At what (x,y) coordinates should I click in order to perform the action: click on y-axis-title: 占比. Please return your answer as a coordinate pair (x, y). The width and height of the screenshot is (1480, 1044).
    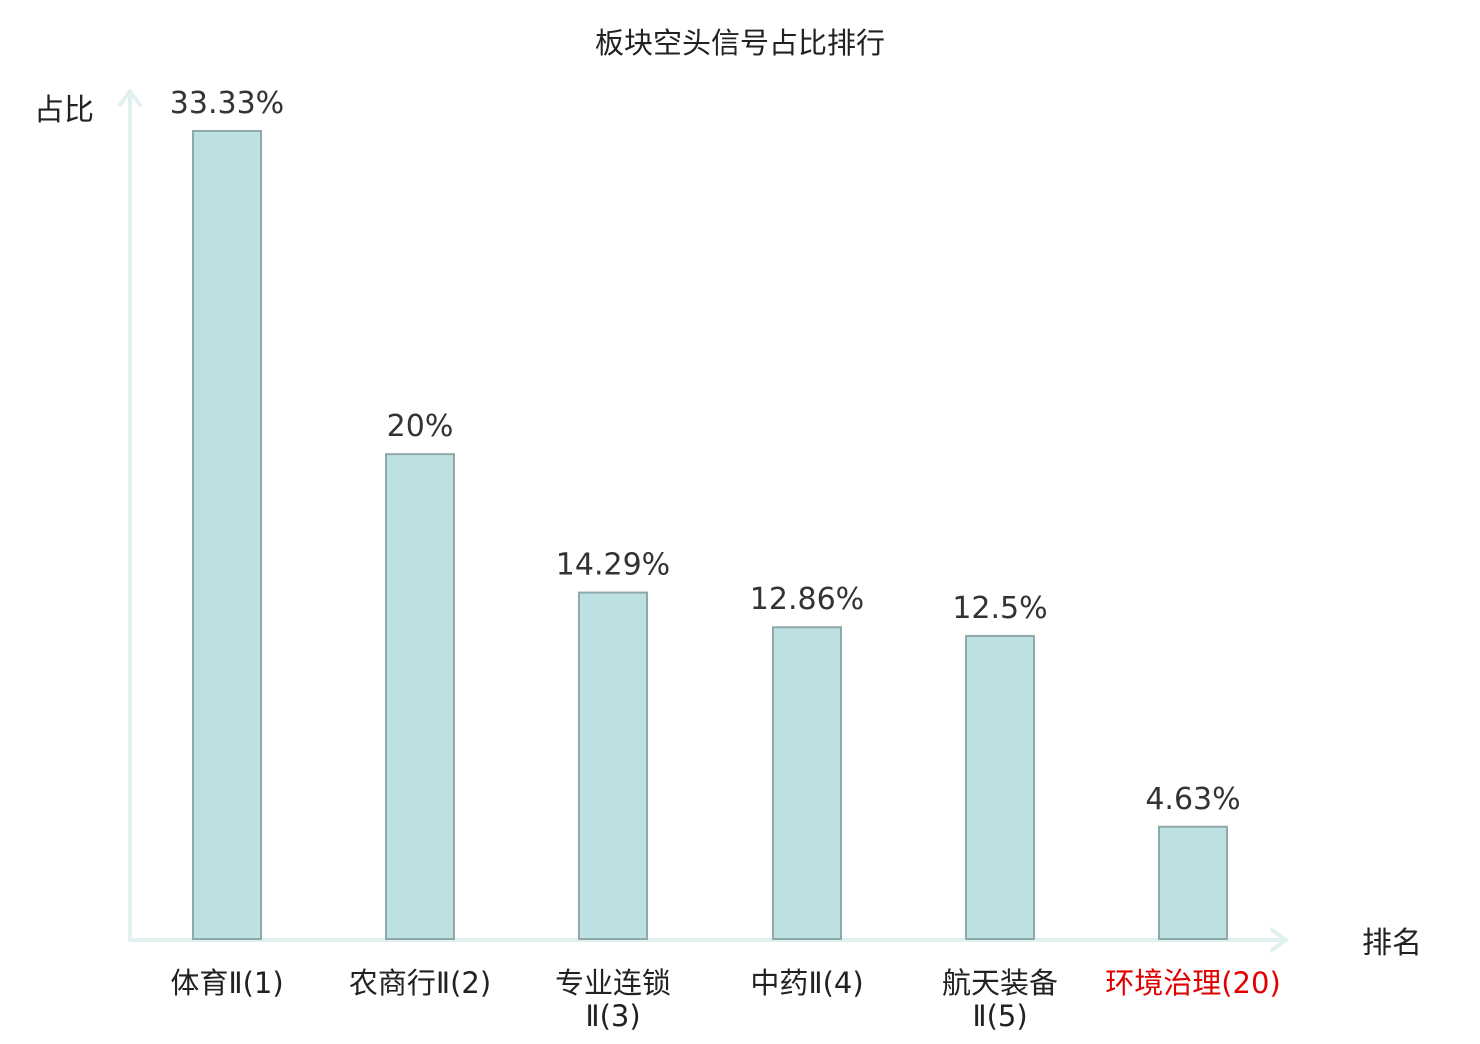
    Looking at the image, I should click on (64, 110).